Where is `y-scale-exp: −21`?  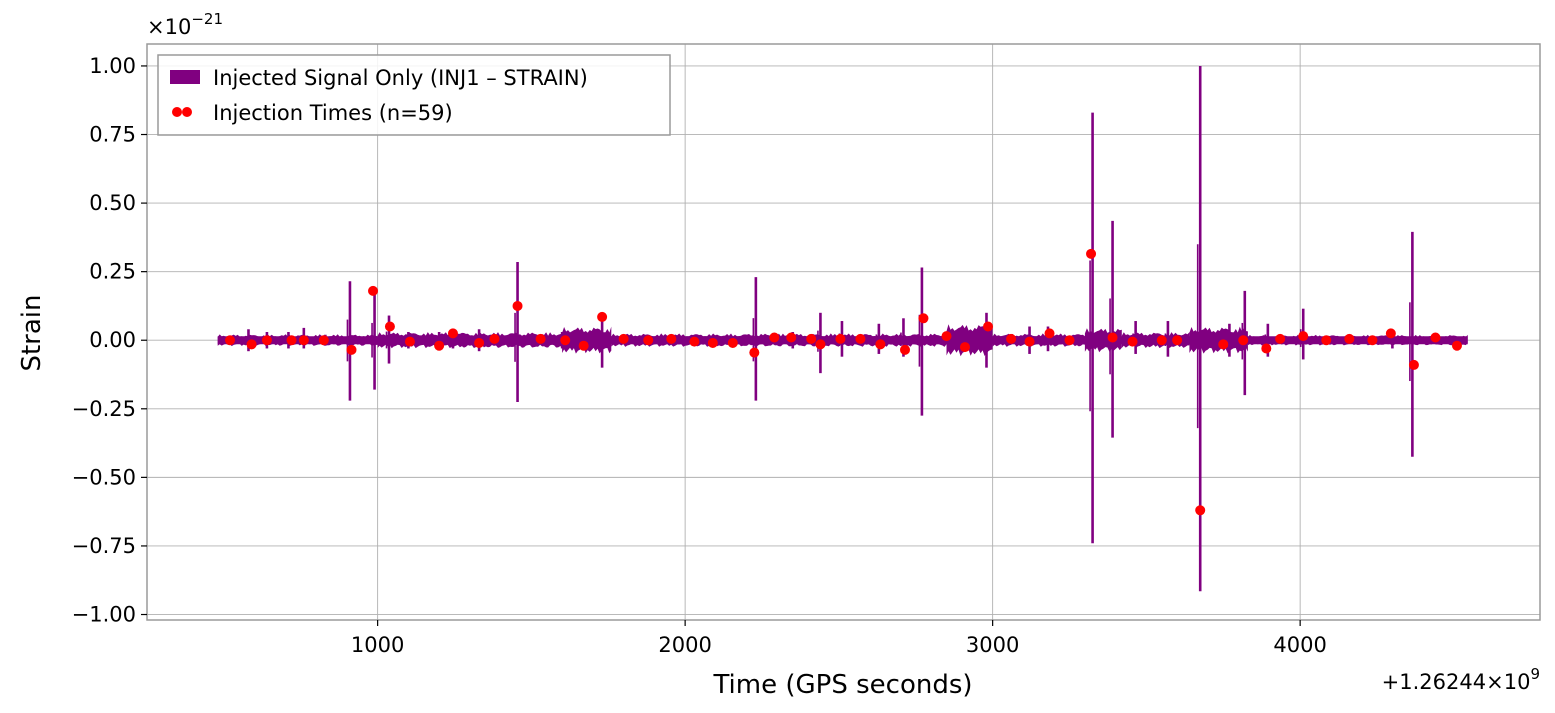
y-scale-exp: −21 is located at coordinates (207, 19).